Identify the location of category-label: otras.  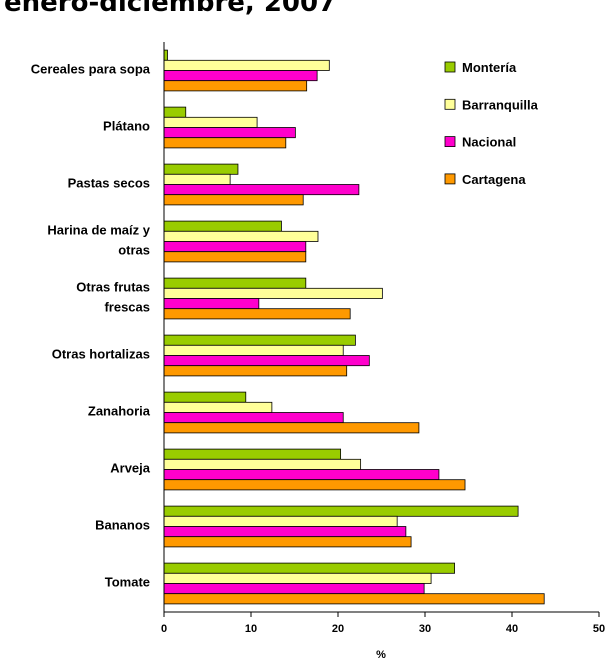
(134, 250).